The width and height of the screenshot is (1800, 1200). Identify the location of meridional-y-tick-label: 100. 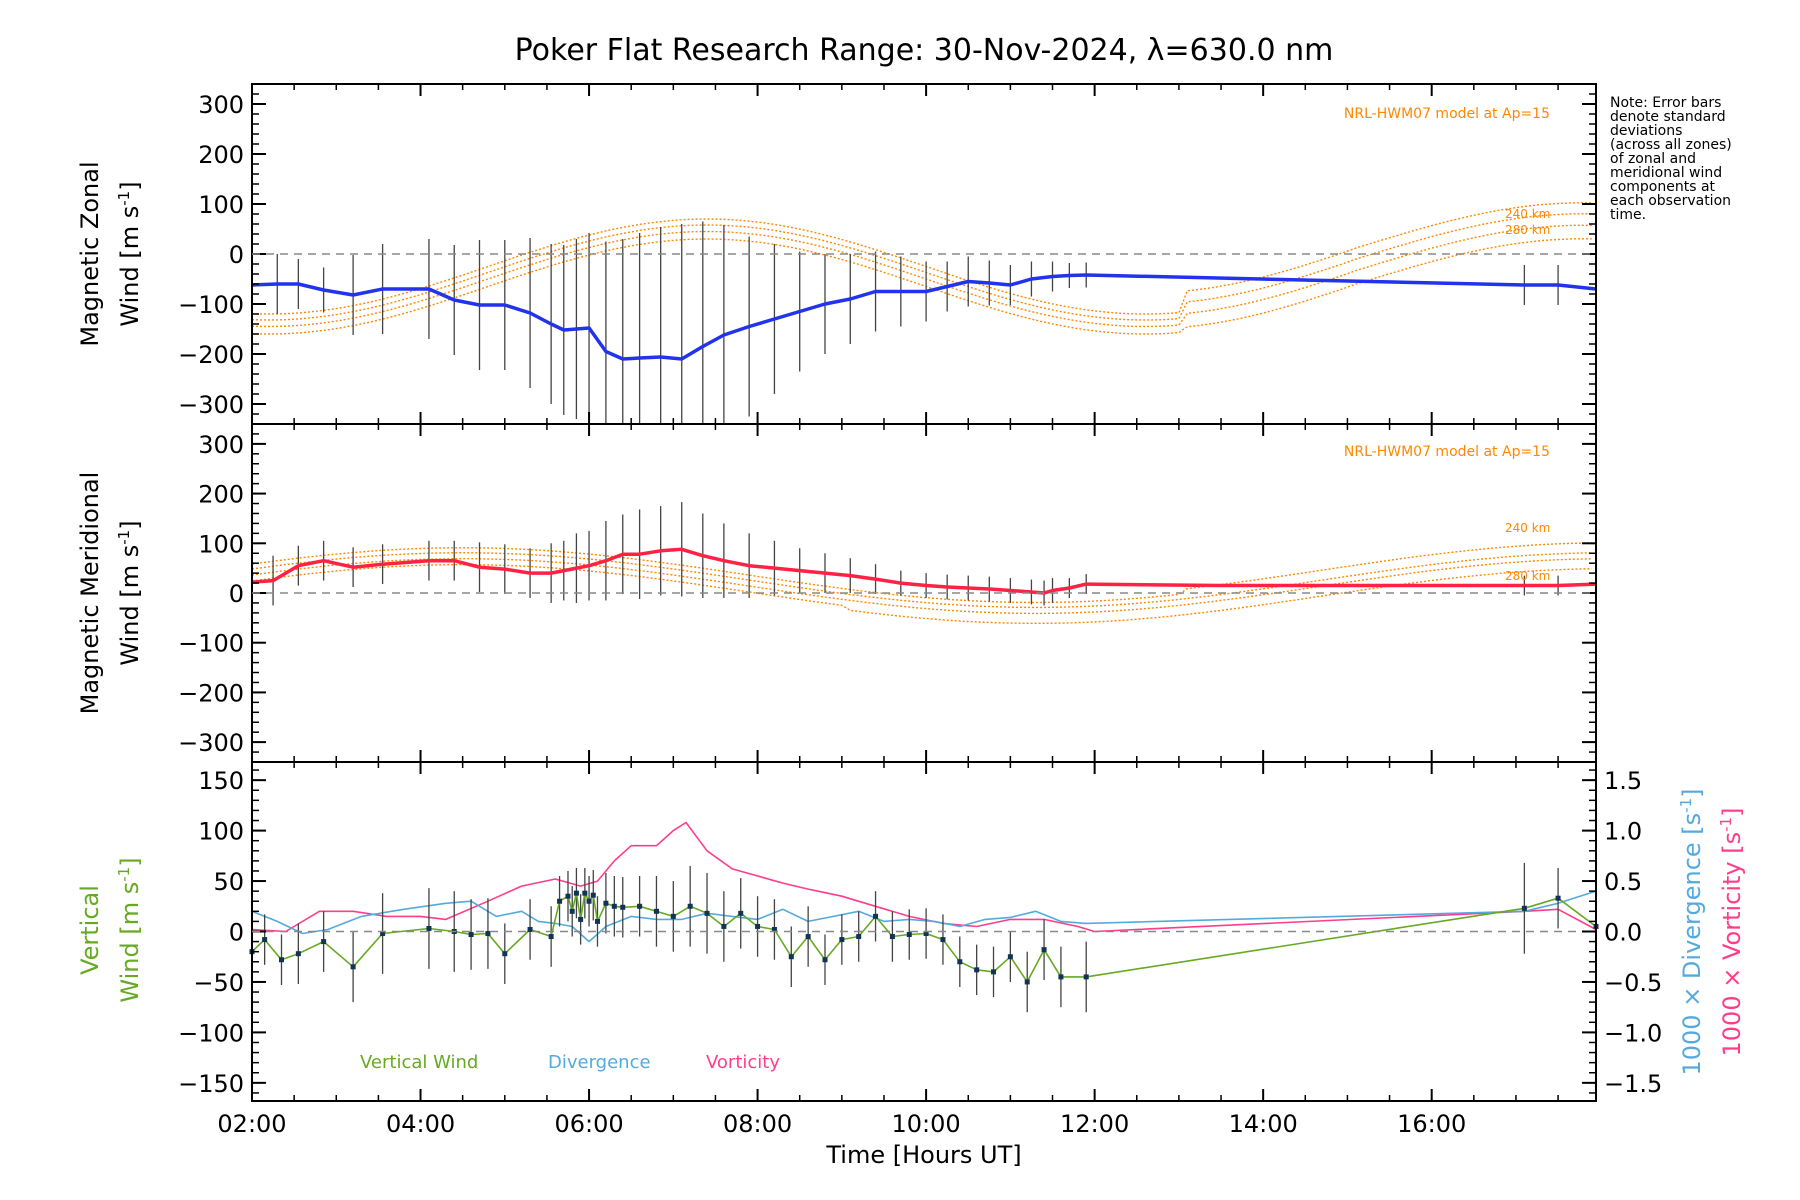
(221, 544).